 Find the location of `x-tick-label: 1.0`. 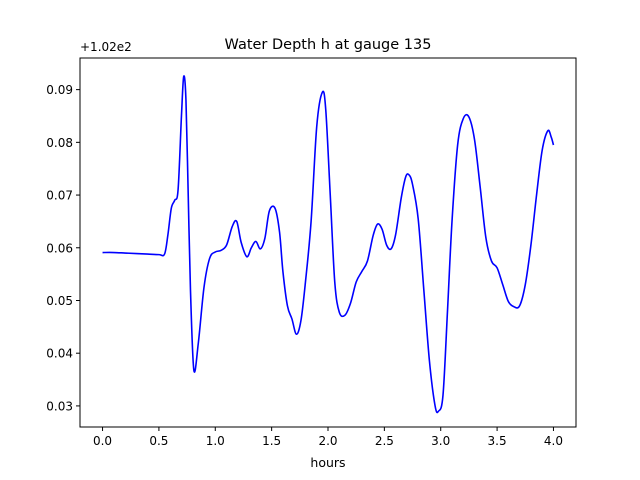

x-tick-label: 1.0 is located at coordinates (215, 441).